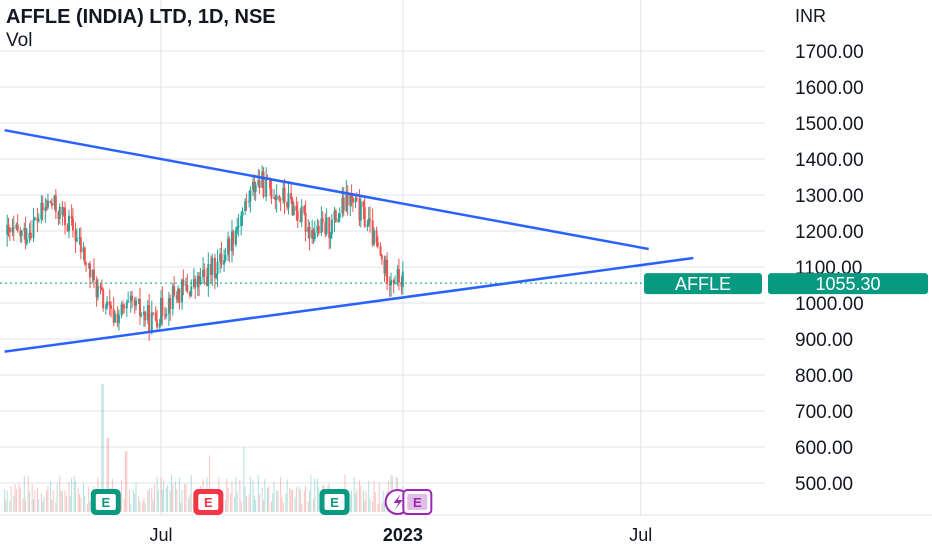 The width and height of the screenshot is (932, 550). Describe the element at coordinates (160, 535) in the screenshot. I see `x-tick-label: Jul` at that location.